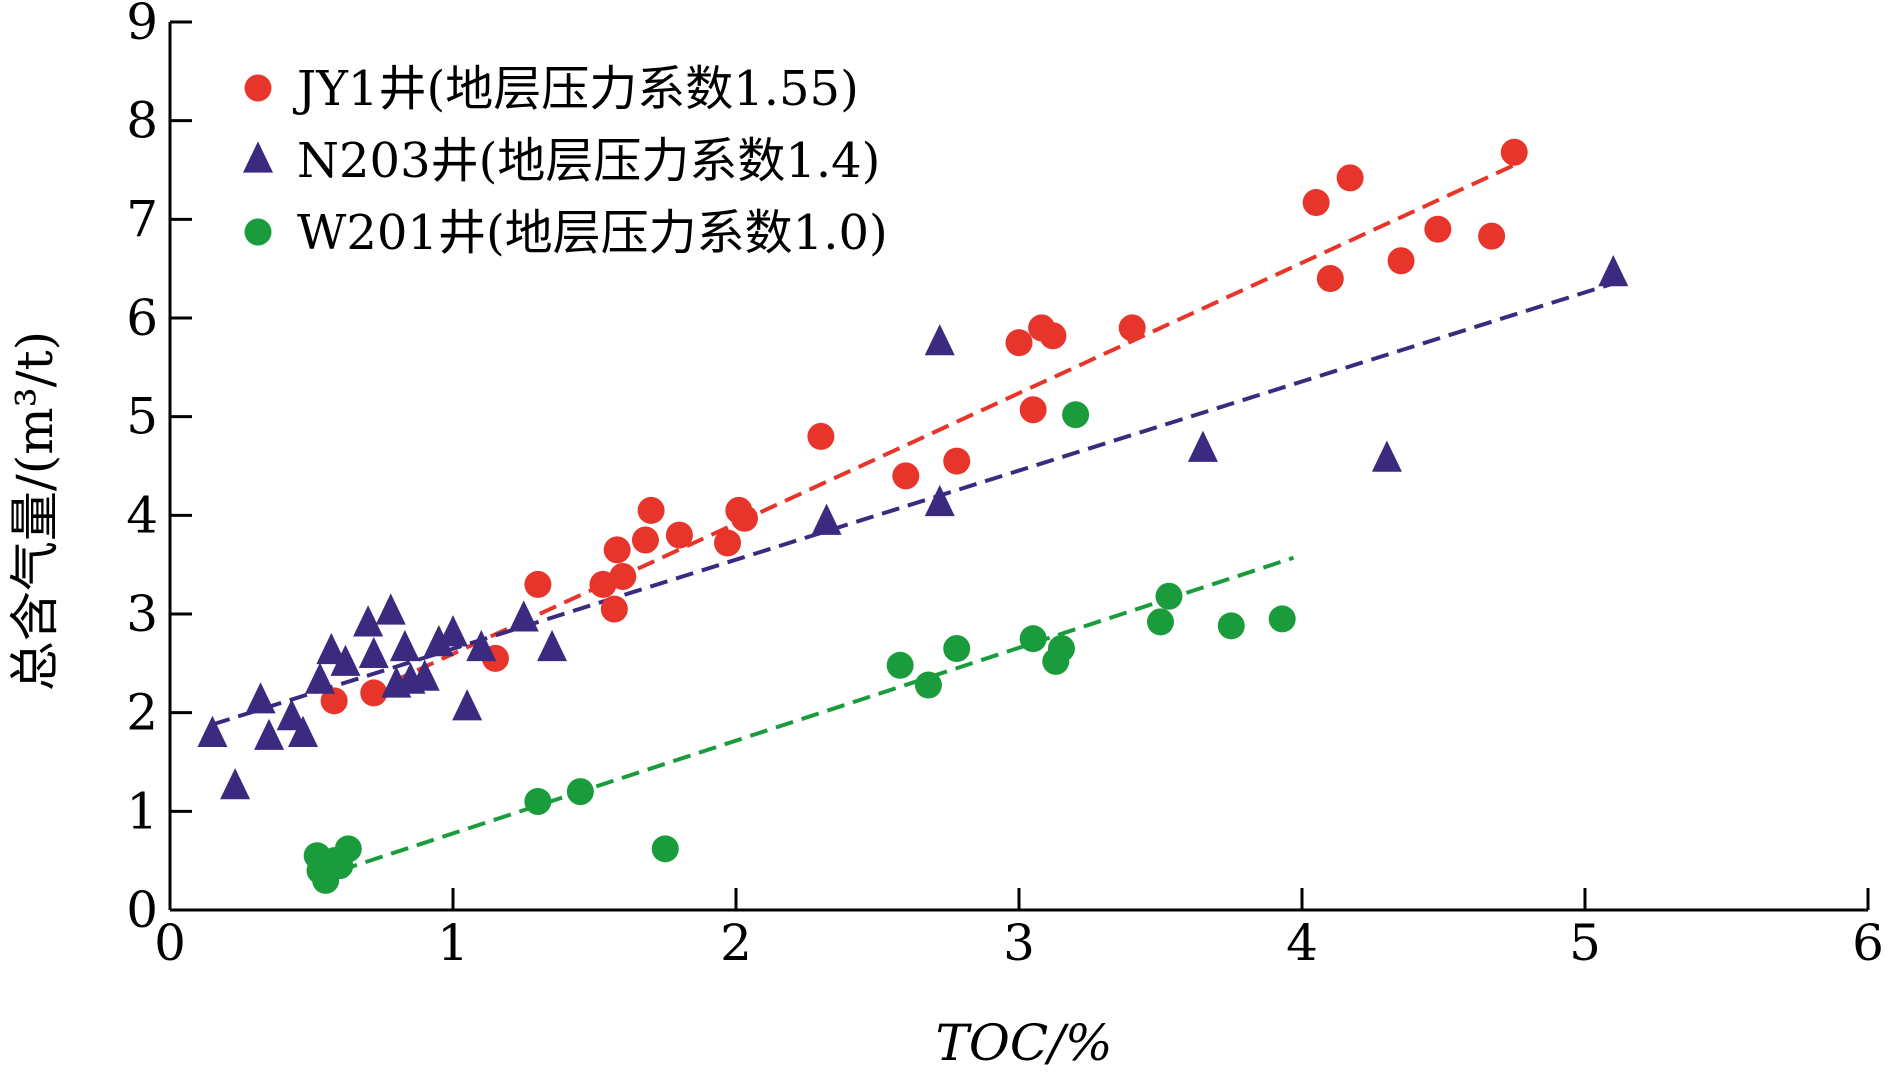 Image resolution: width=1889 pixels, height=1072 pixels. I want to click on y-tick-label: 8, so click(142, 121).